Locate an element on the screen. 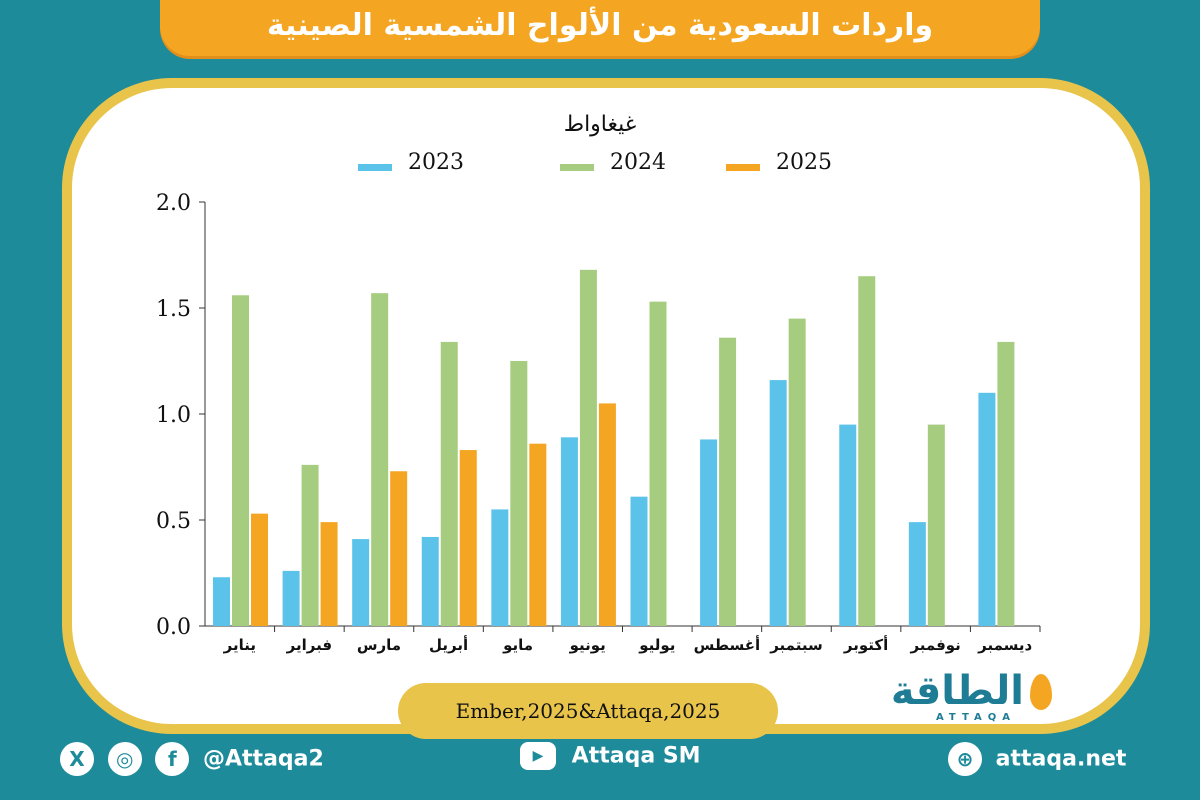  x-tick-label: يوليو is located at coordinates (656, 645).